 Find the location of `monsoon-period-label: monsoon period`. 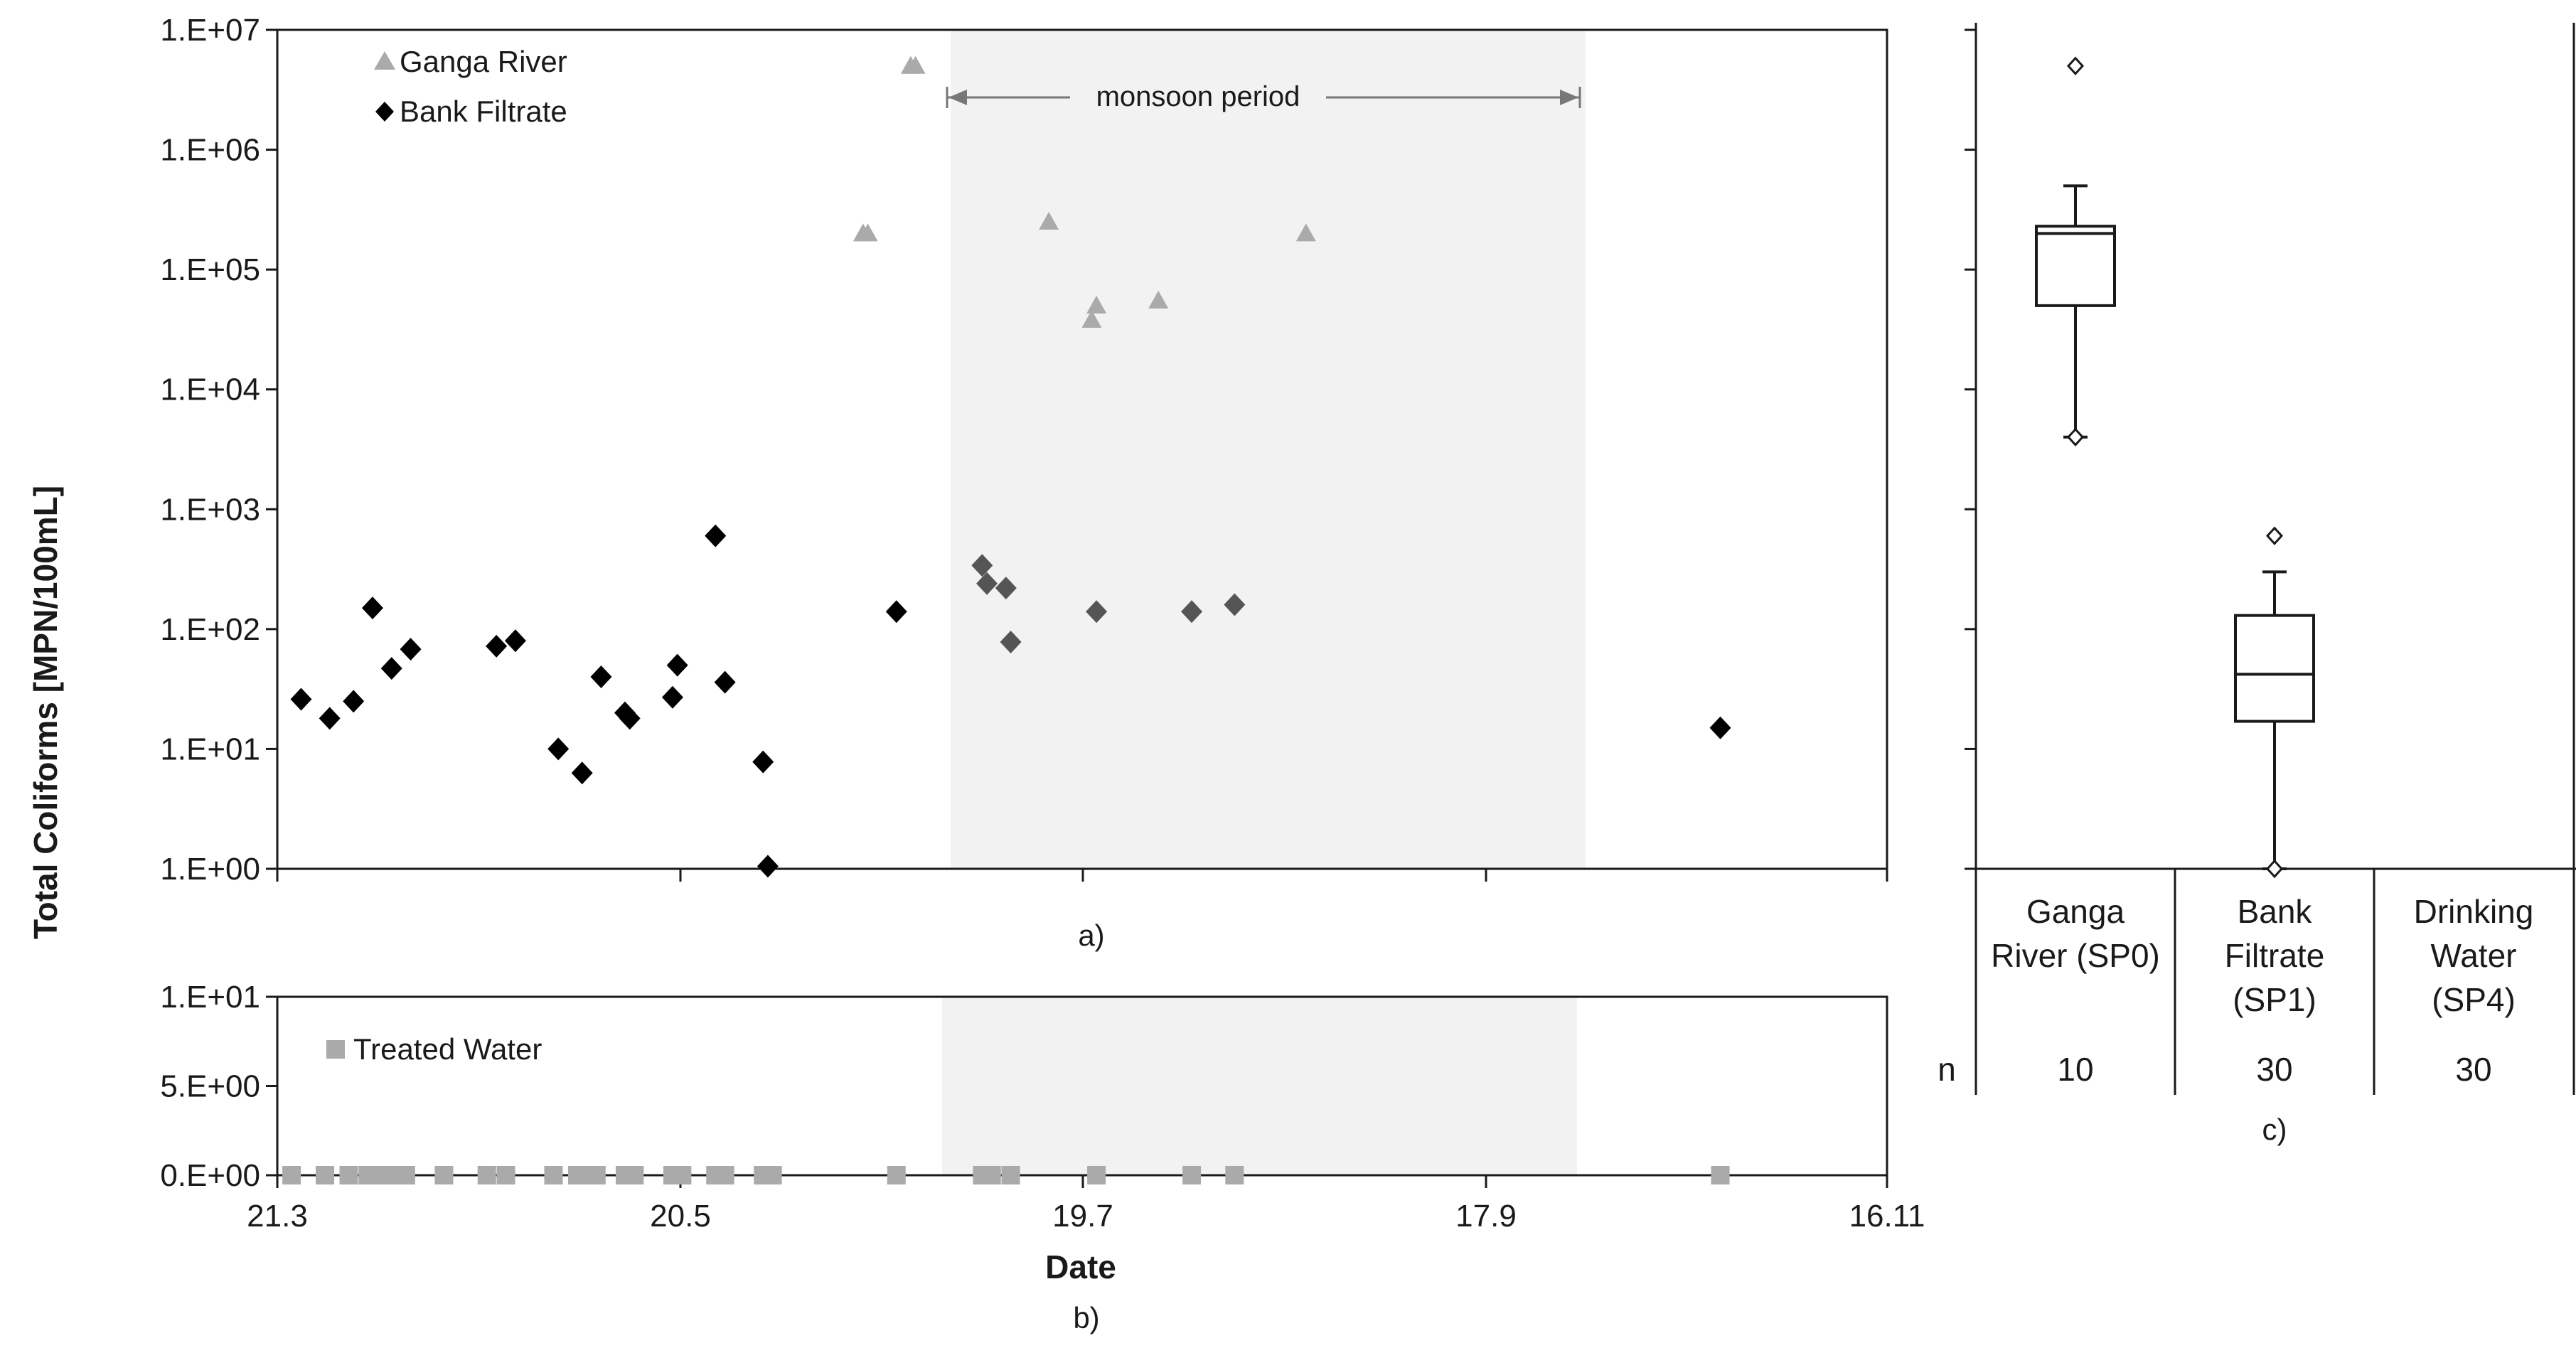

monsoon-period-label: monsoon period is located at coordinates (1198, 96).